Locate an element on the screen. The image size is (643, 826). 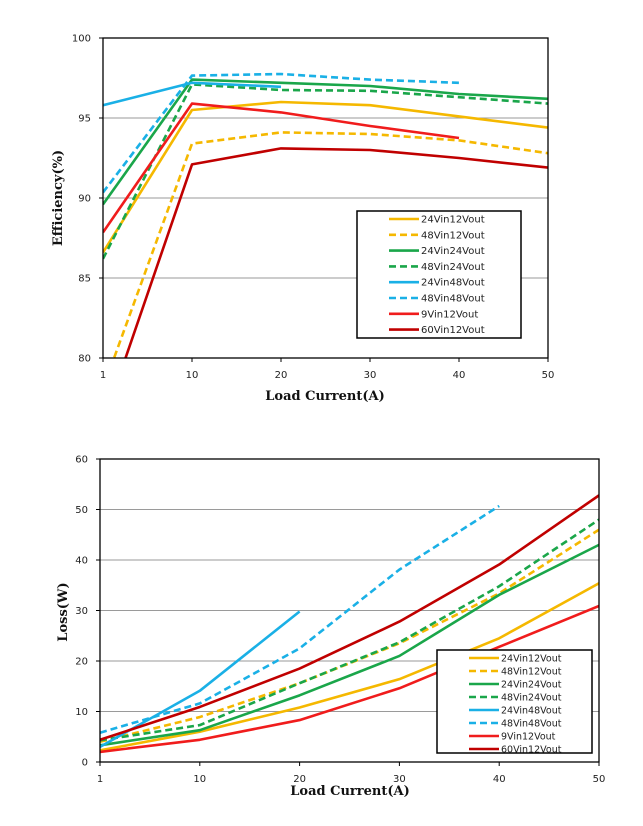
y-tick-label: 60 is located at coordinates (81, 460).